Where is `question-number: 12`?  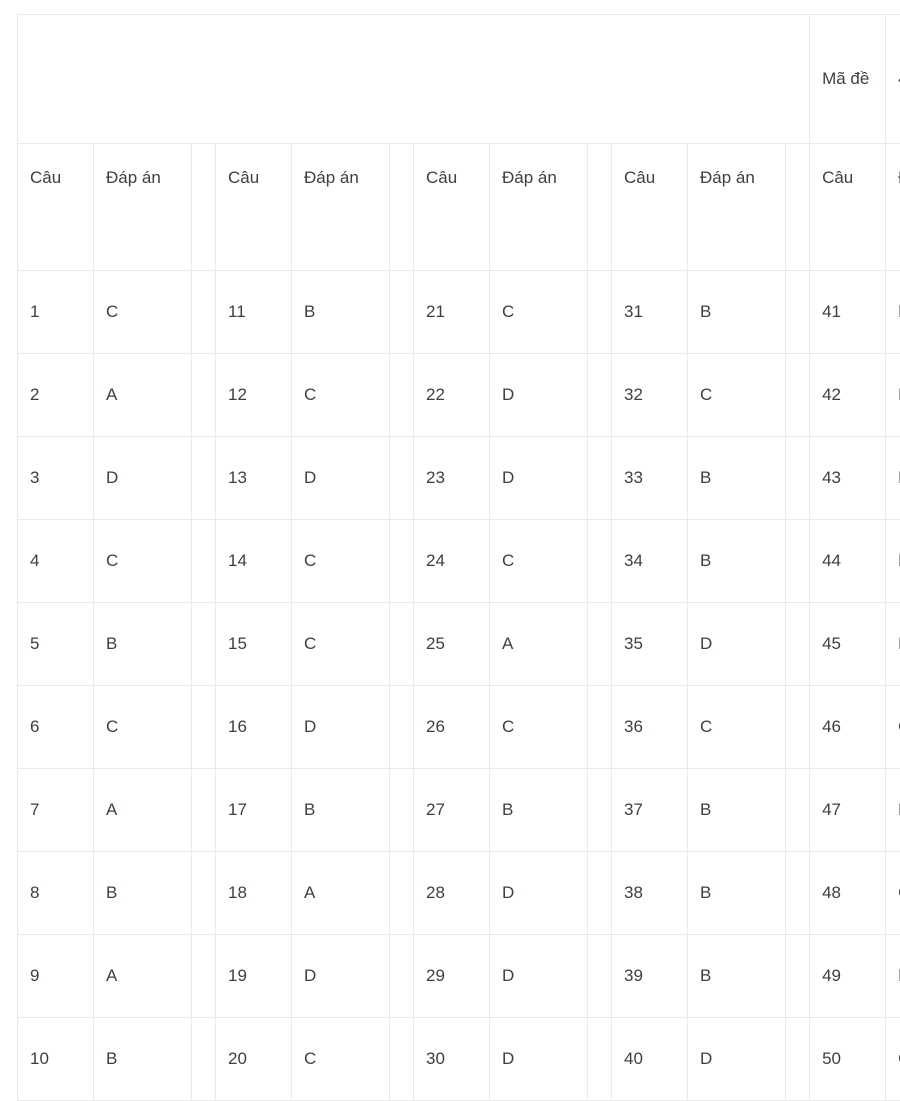 question-number: 12 is located at coordinates (254, 395).